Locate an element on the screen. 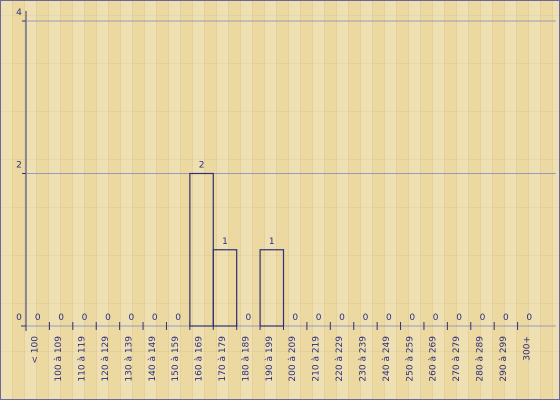 The image size is (560, 403). x-tick-label: 130 à 139 is located at coordinates (129, 359).